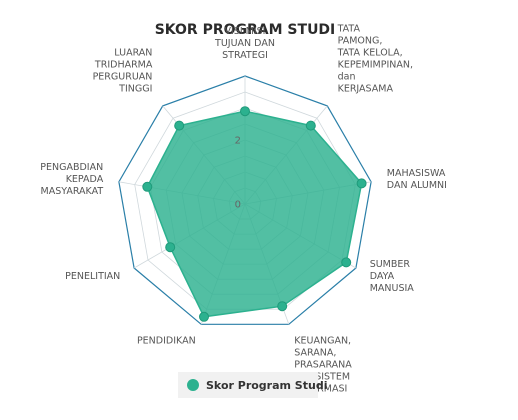 The image size is (518, 420). What do you see at coordinates (417, 179) in the screenshot?
I see `axis-label: MAHASISWA DAN ALUMNI` at bounding box center [417, 179].